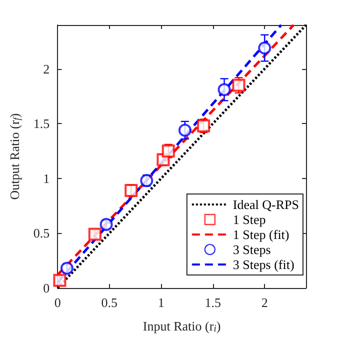  I want to click on y-axis-title: Output Ratio (rf), so click(15, 156).